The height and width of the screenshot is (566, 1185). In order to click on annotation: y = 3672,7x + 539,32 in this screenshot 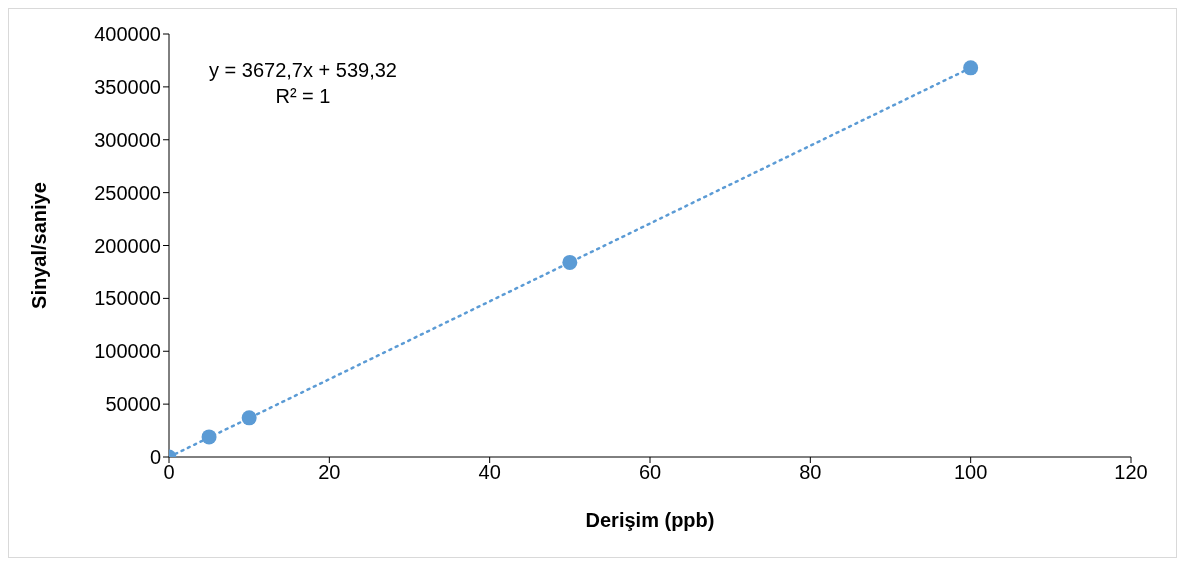, I will do `click(303, 70)`.